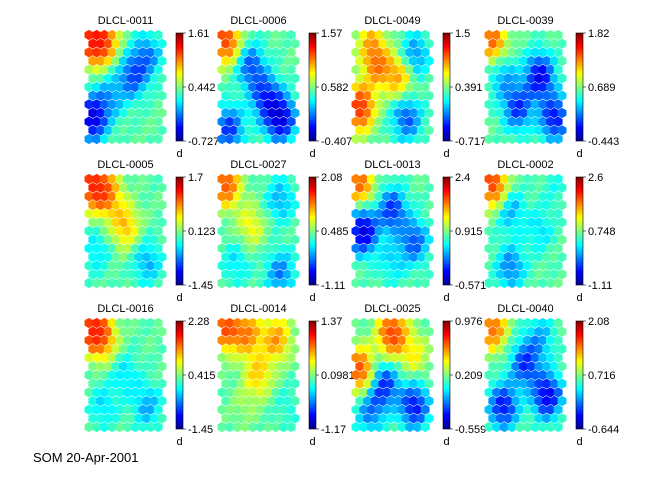 The image size is (650, 488). What do you see at coordinates (392, 87) in the screenshot?
I see `som-hex-map` at bounding box center [392, 87].